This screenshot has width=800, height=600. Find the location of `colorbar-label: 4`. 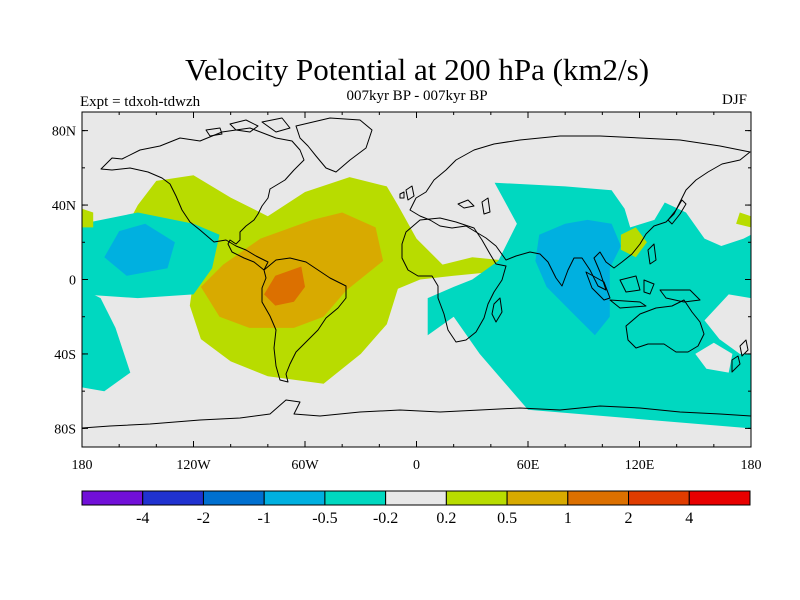

colorbar-label: 4 is located at coordinates (689, 518).